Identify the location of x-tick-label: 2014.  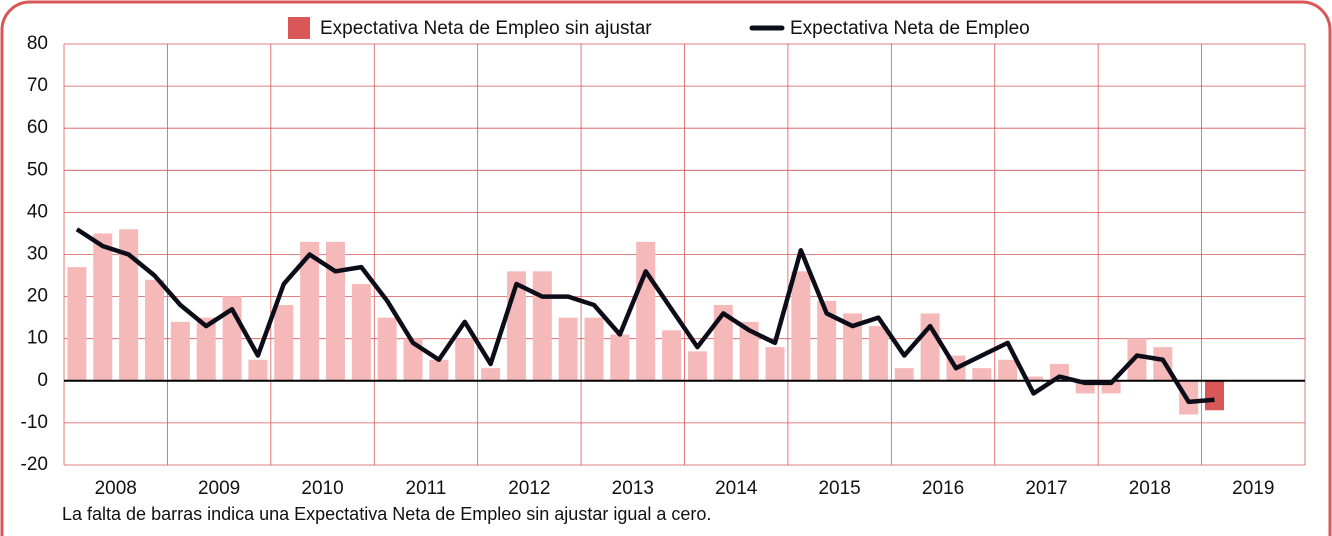
(736, 488).